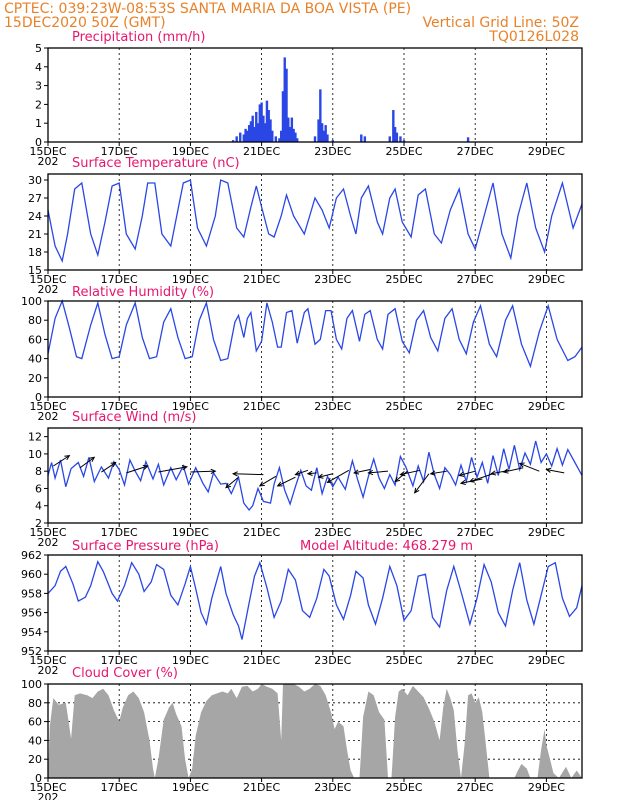 The image size is (618, 800). Describe the element at coordinates (31, 613) in the screenshot. I see `y-tick-label: 956` at that location.